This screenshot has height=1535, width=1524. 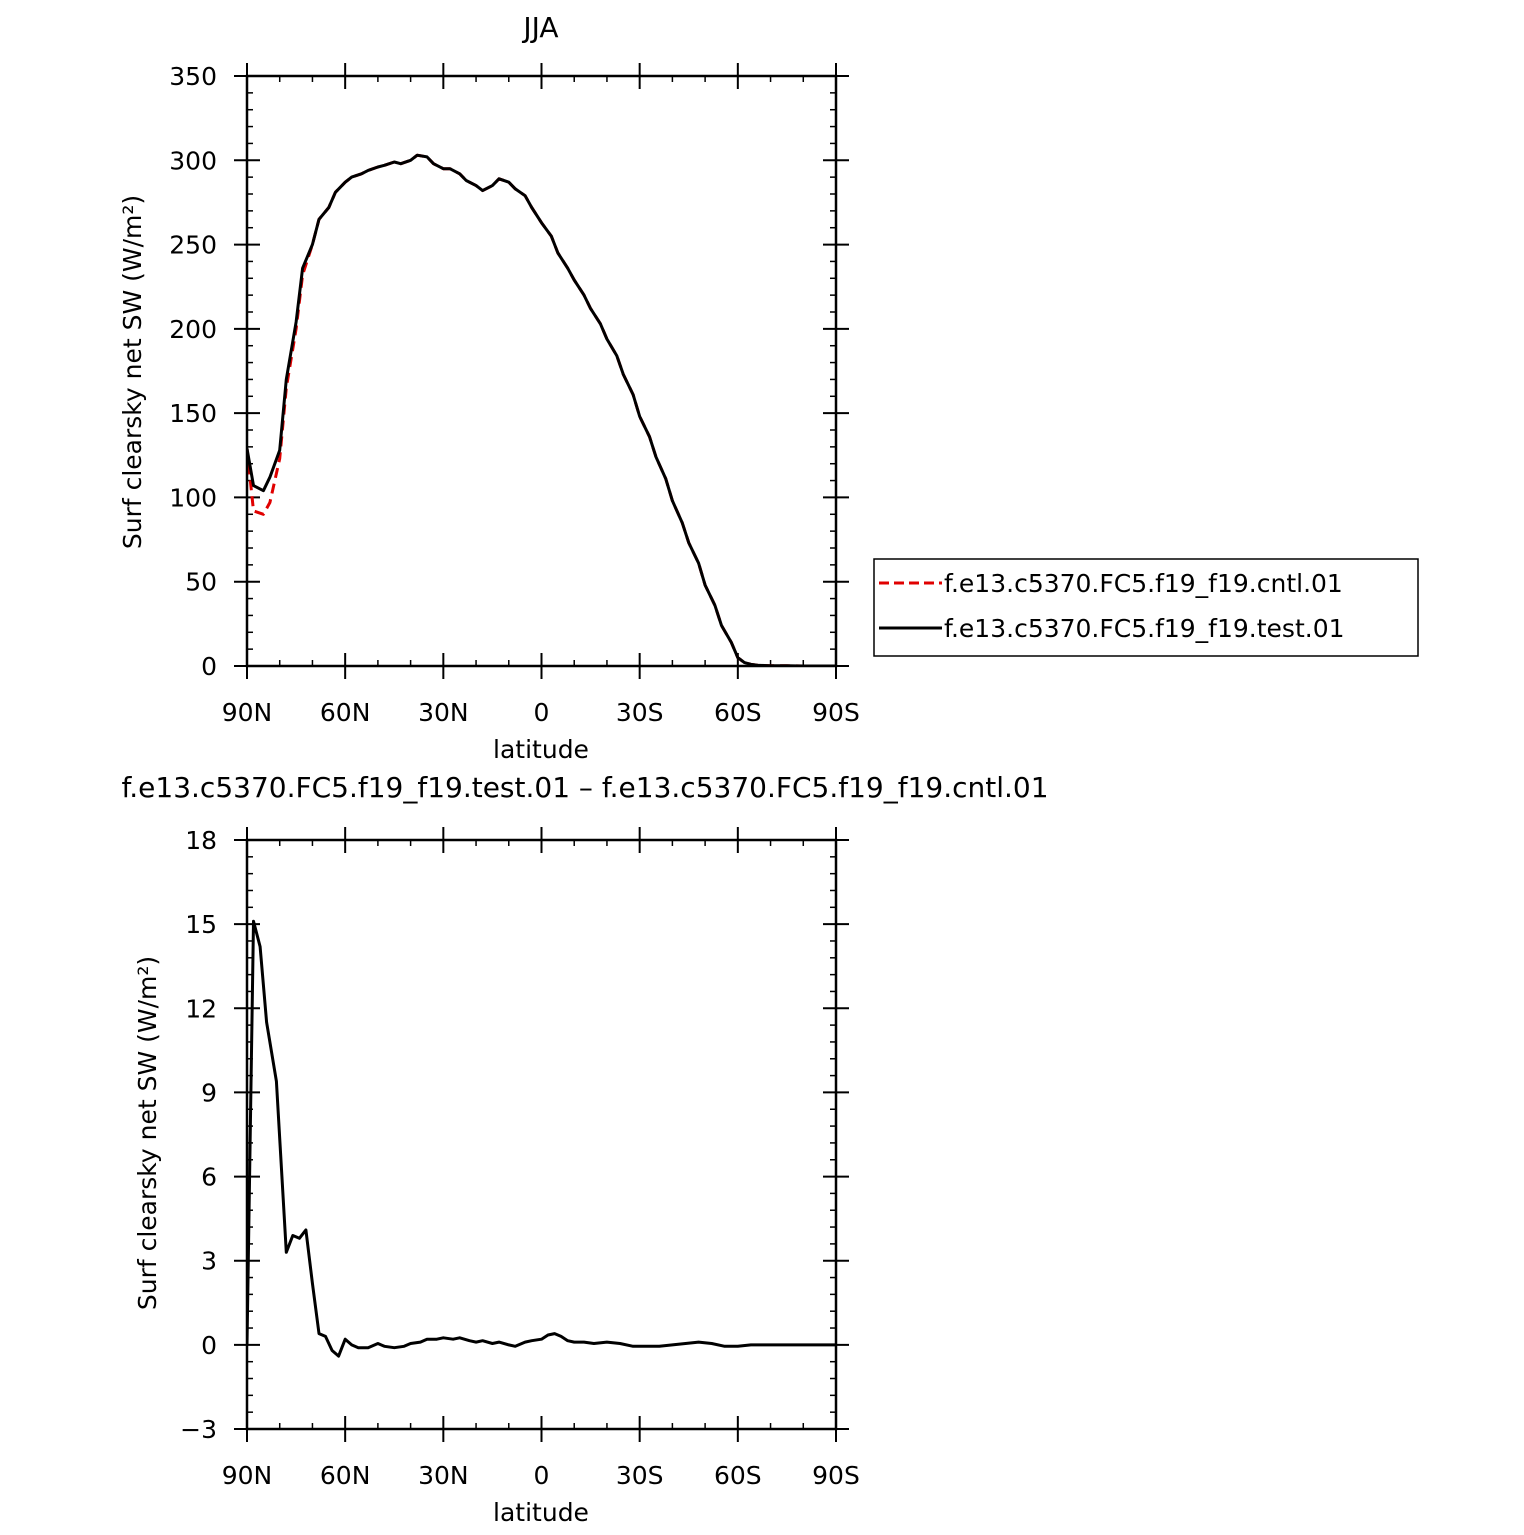 What do you see at coordinates (541, 749) in the screenshot?
I see `top-chart-x-axis-label: latitude` at bounding box center [541, 749].